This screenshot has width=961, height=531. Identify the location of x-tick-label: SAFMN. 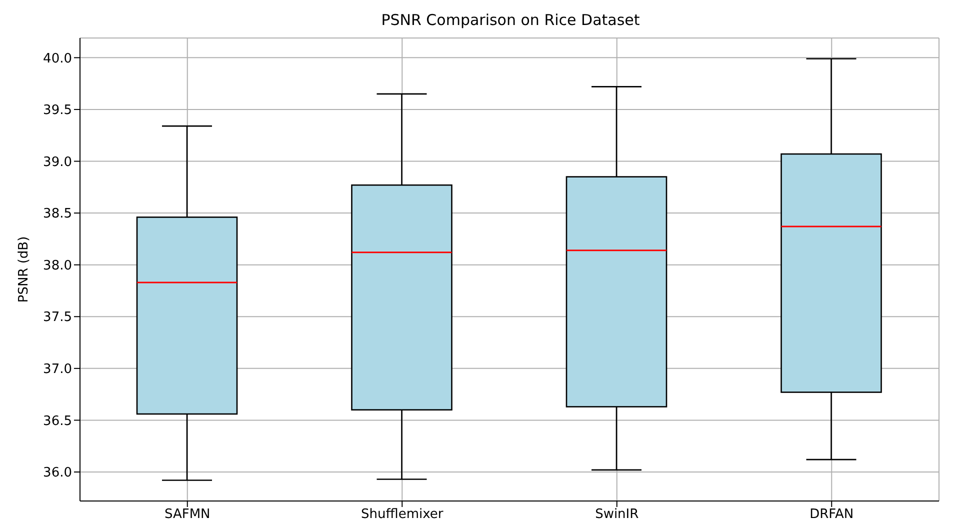
(187, 514).